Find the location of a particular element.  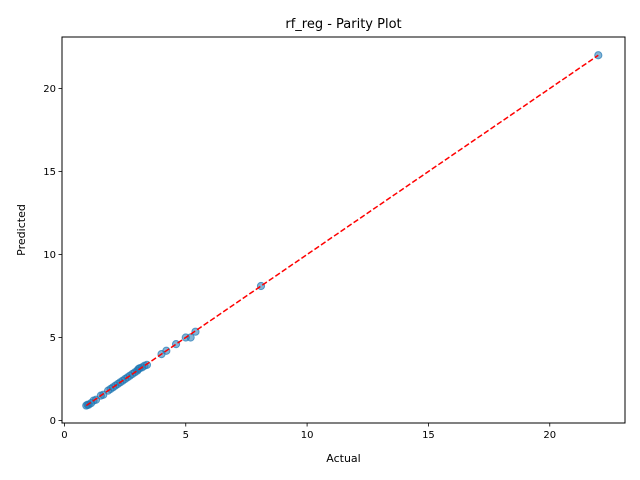

x-axis-ticks: 0 5 10 15 20 is located at coordinates (308, 432).